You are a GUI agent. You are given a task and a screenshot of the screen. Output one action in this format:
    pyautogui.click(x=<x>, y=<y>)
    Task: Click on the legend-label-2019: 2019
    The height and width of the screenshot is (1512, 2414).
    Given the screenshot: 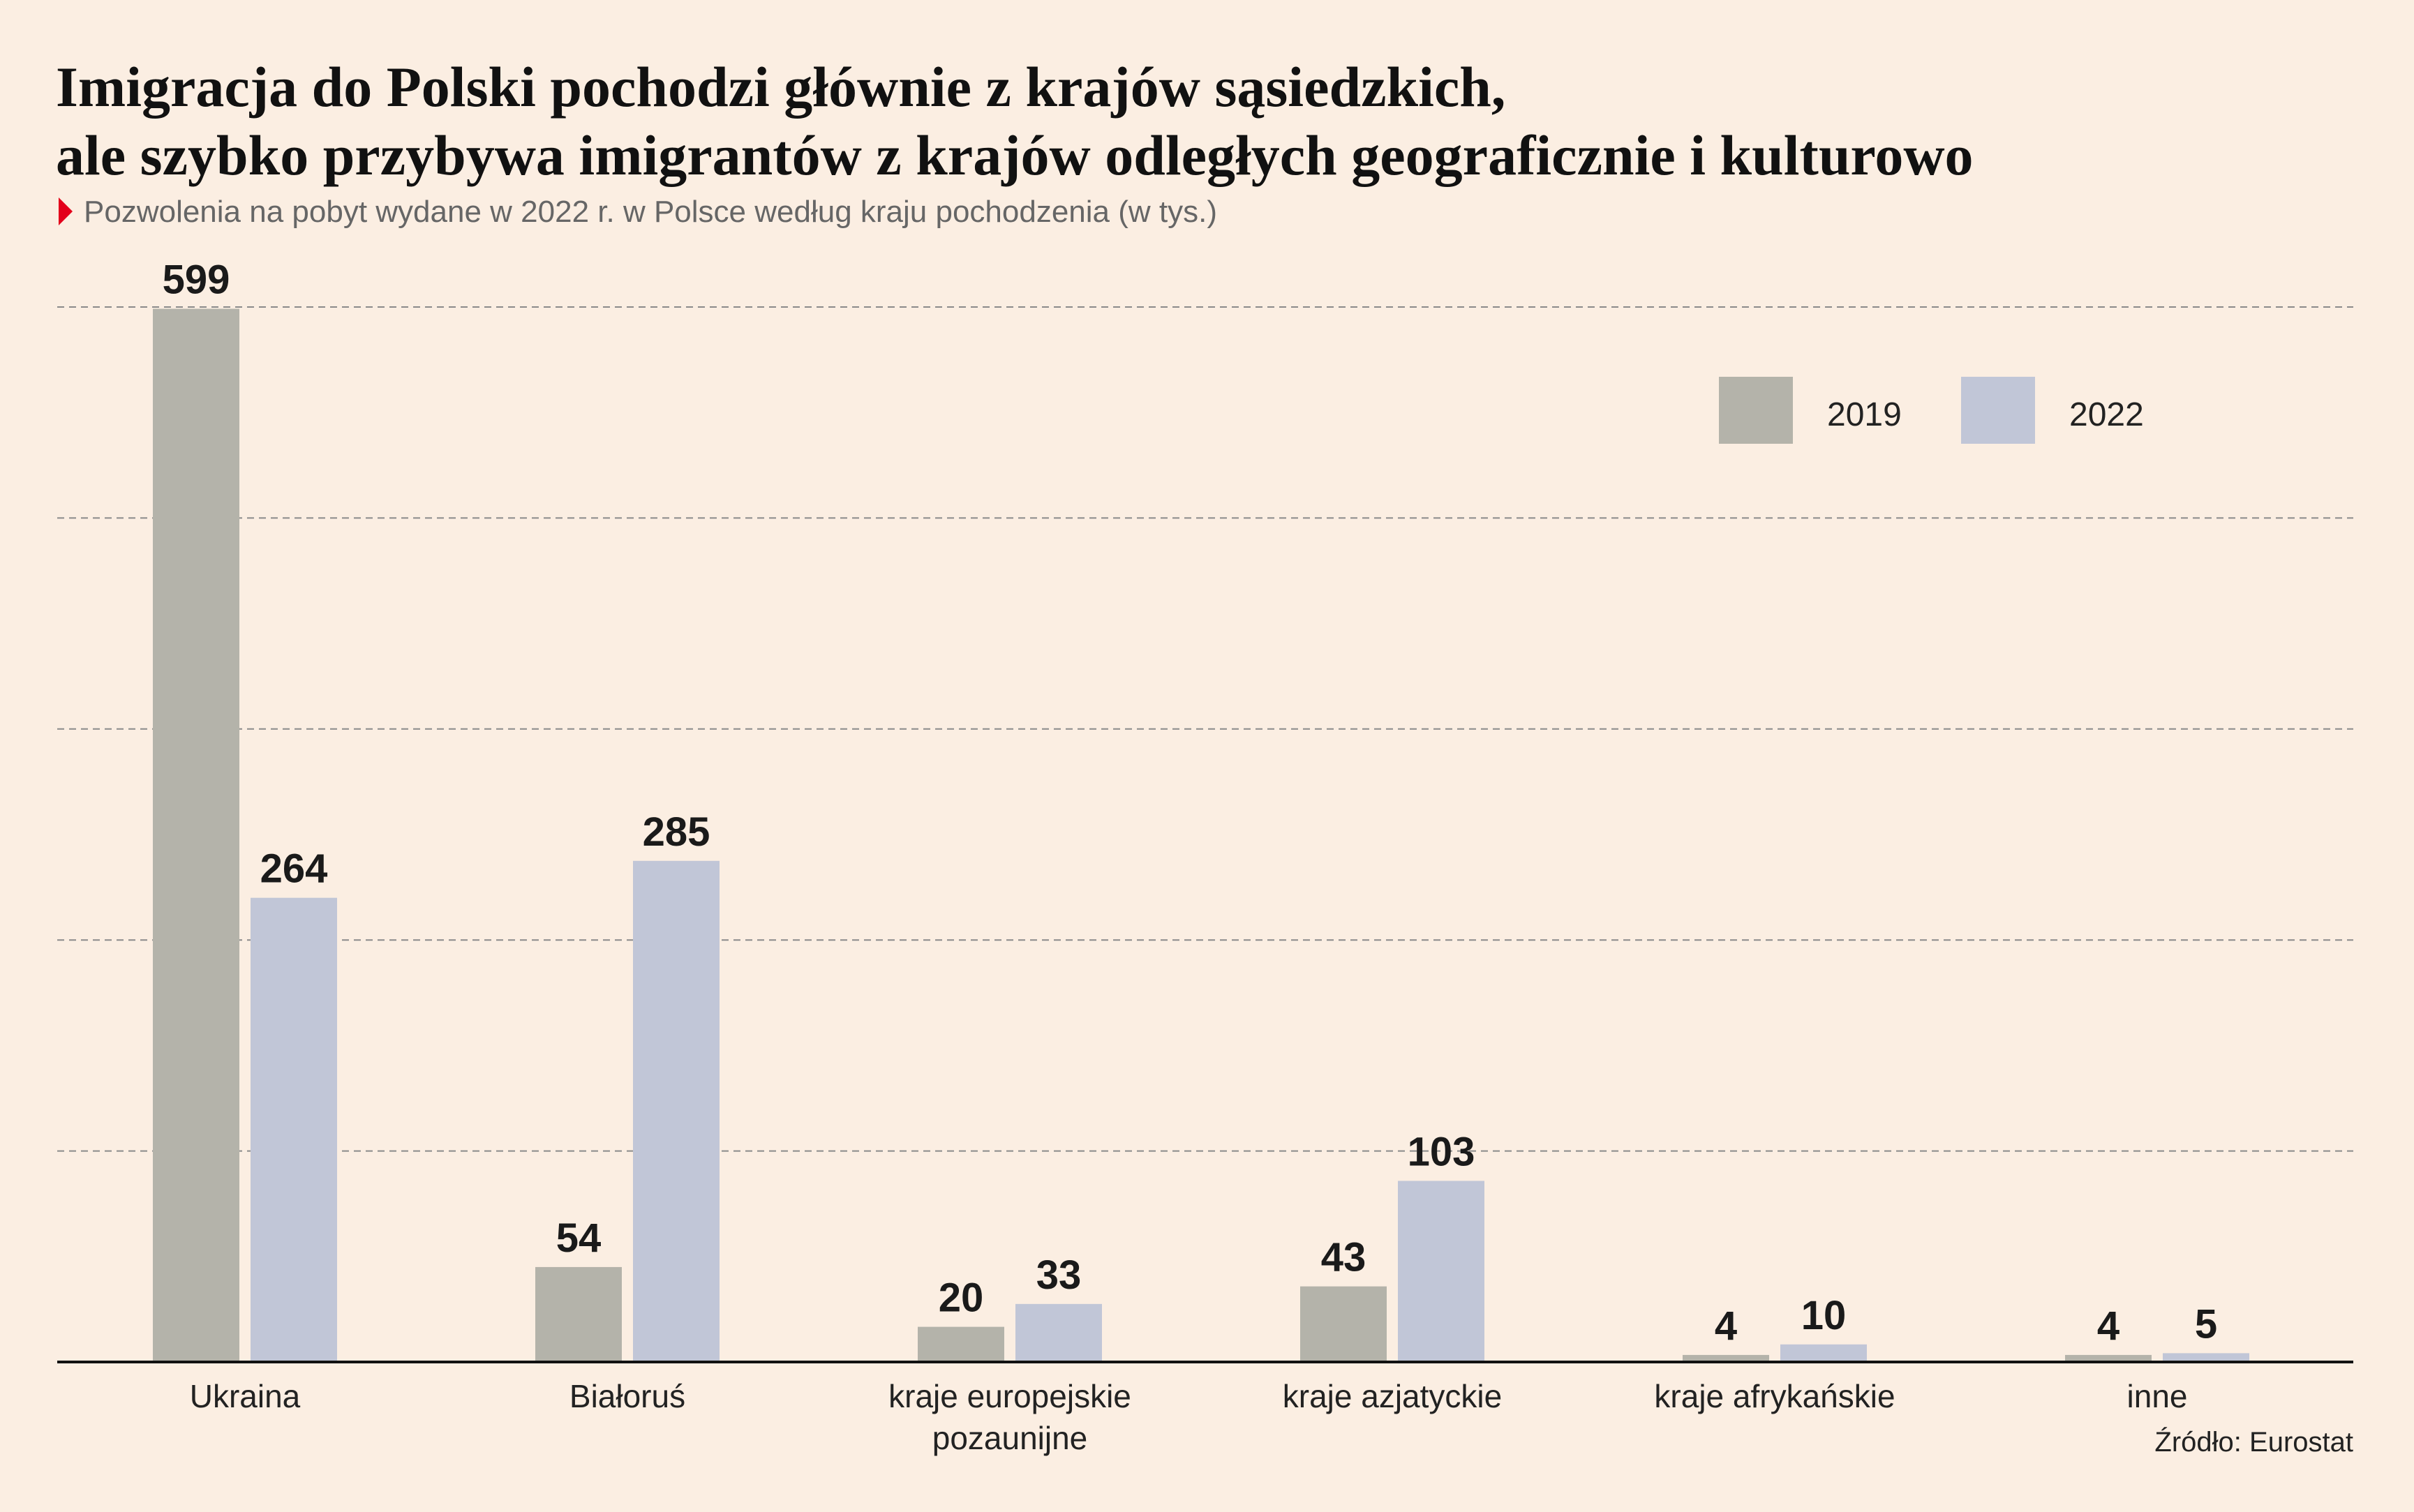 What is the action you would take?
    pyautogui.click(x=1865, y=414)
    